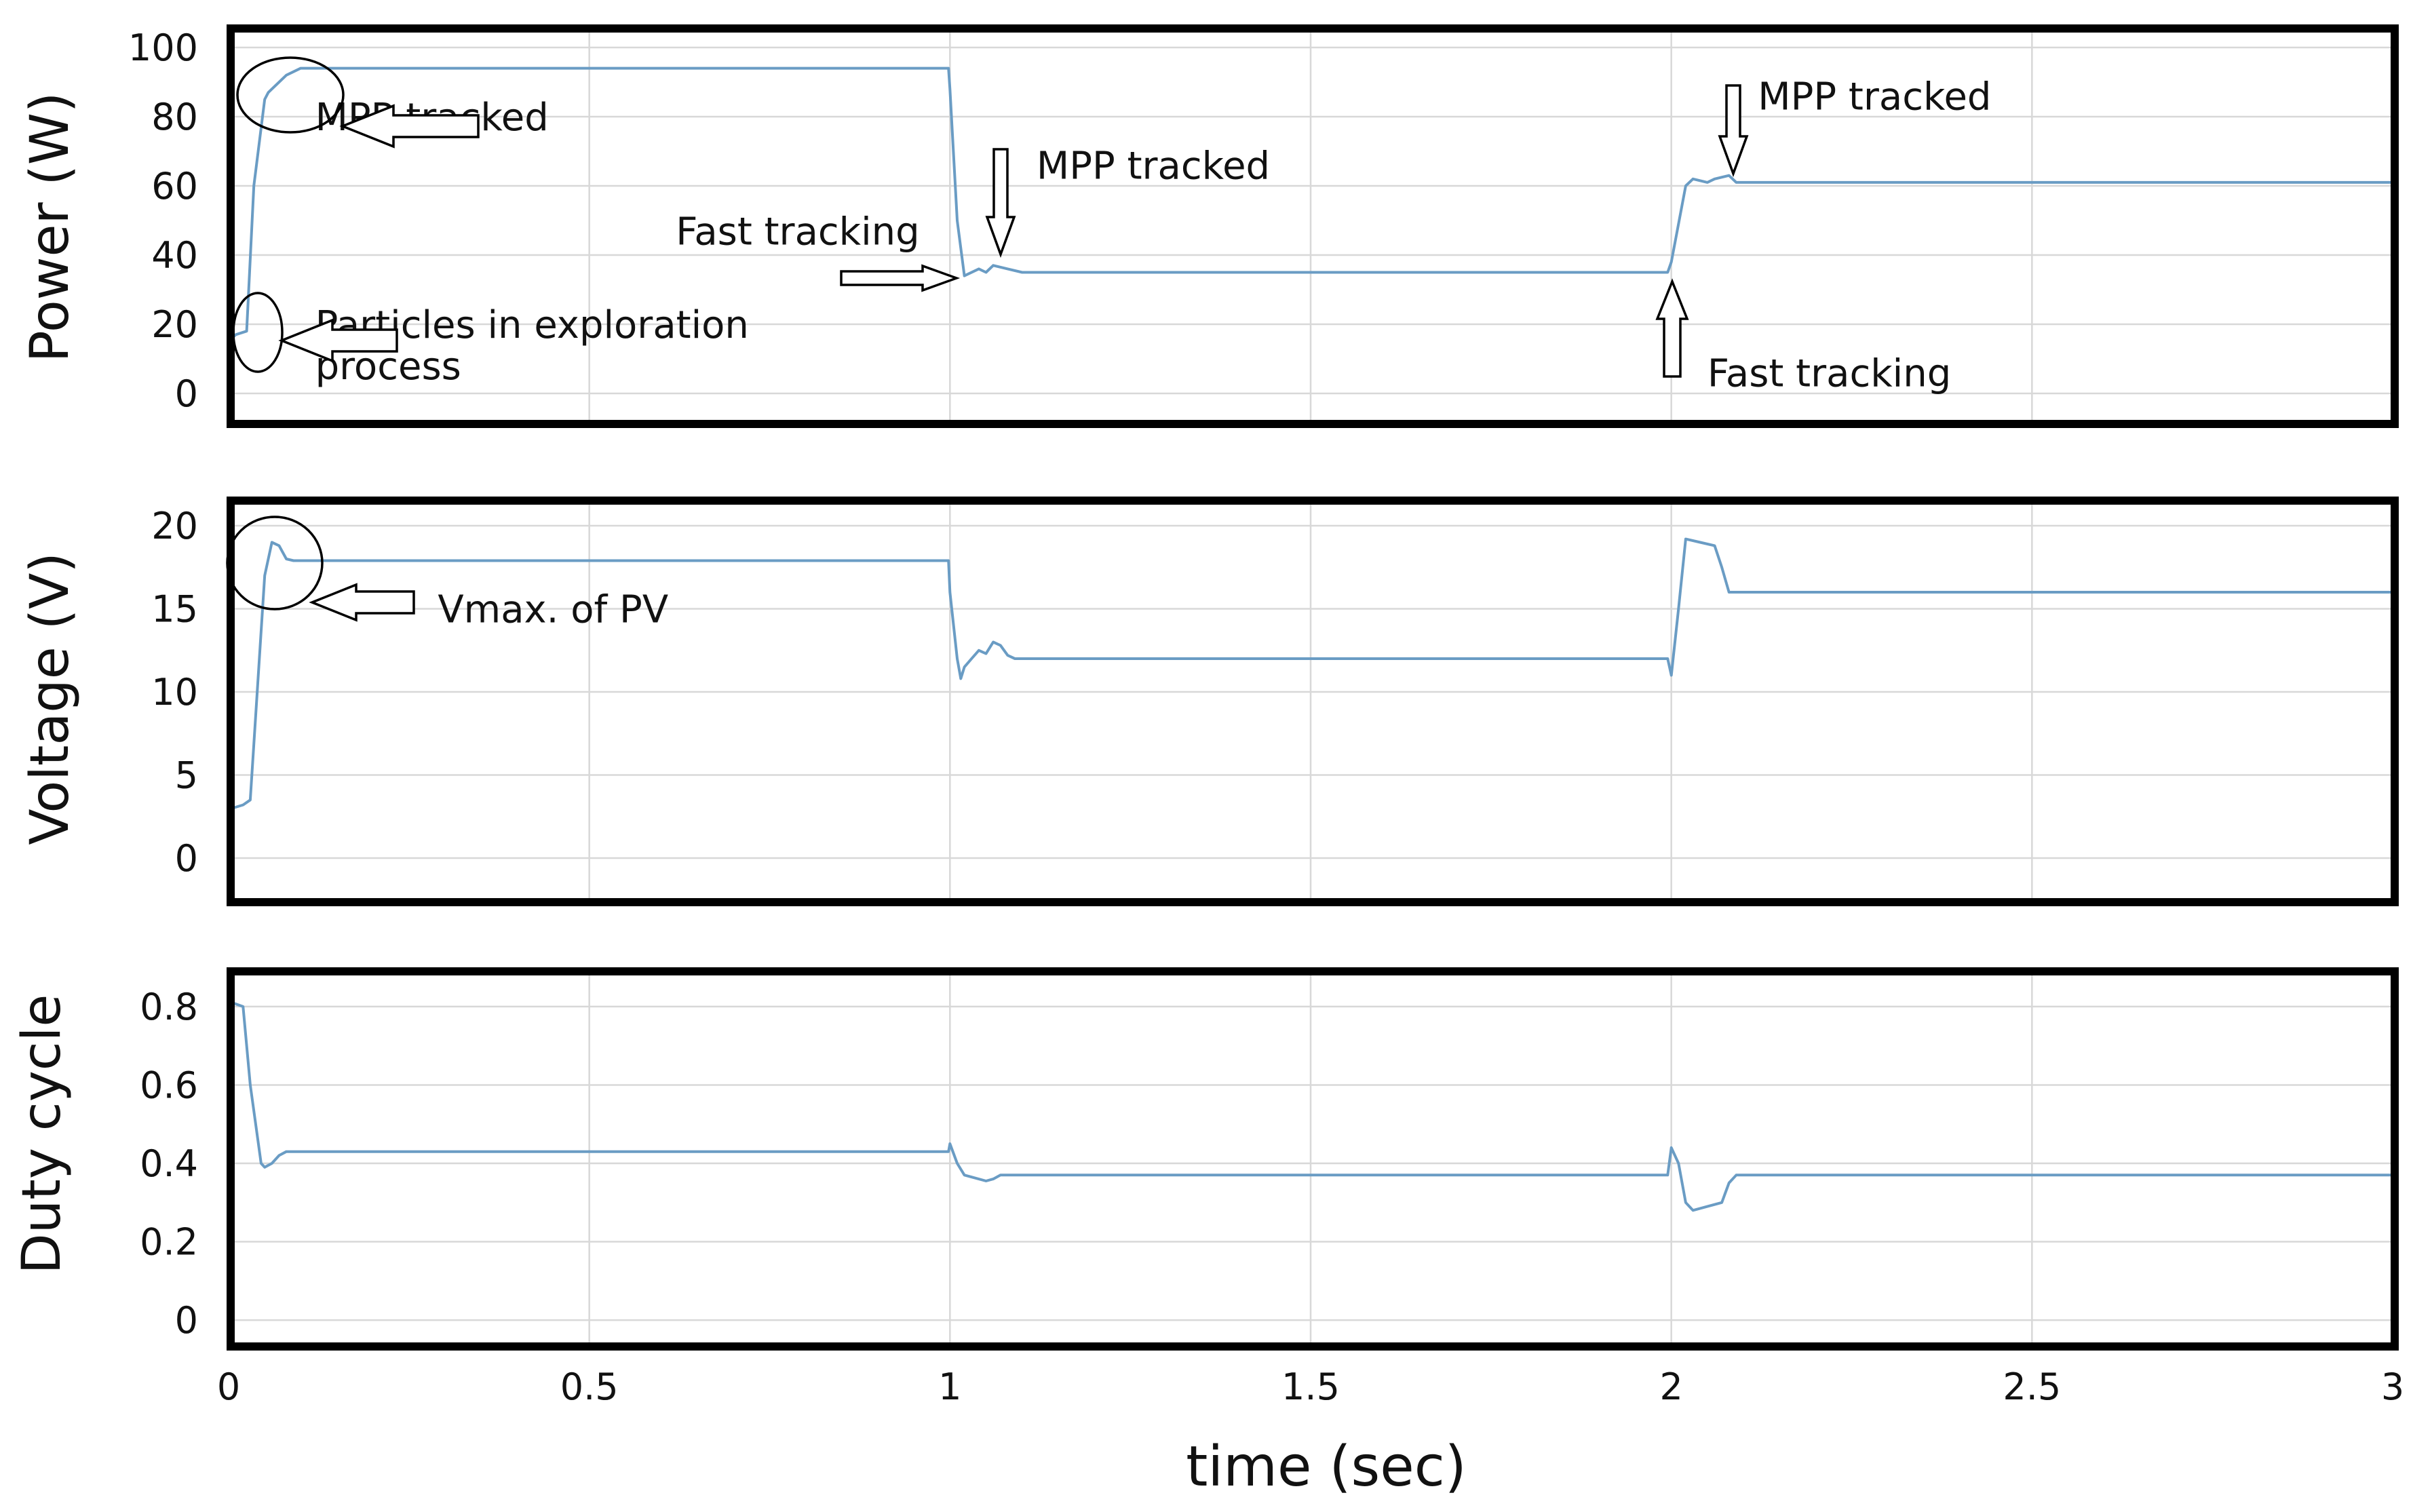  Describe the element at coordinates (175, 256) in the screenshot. I see `y-tick-label: 40` at that location.